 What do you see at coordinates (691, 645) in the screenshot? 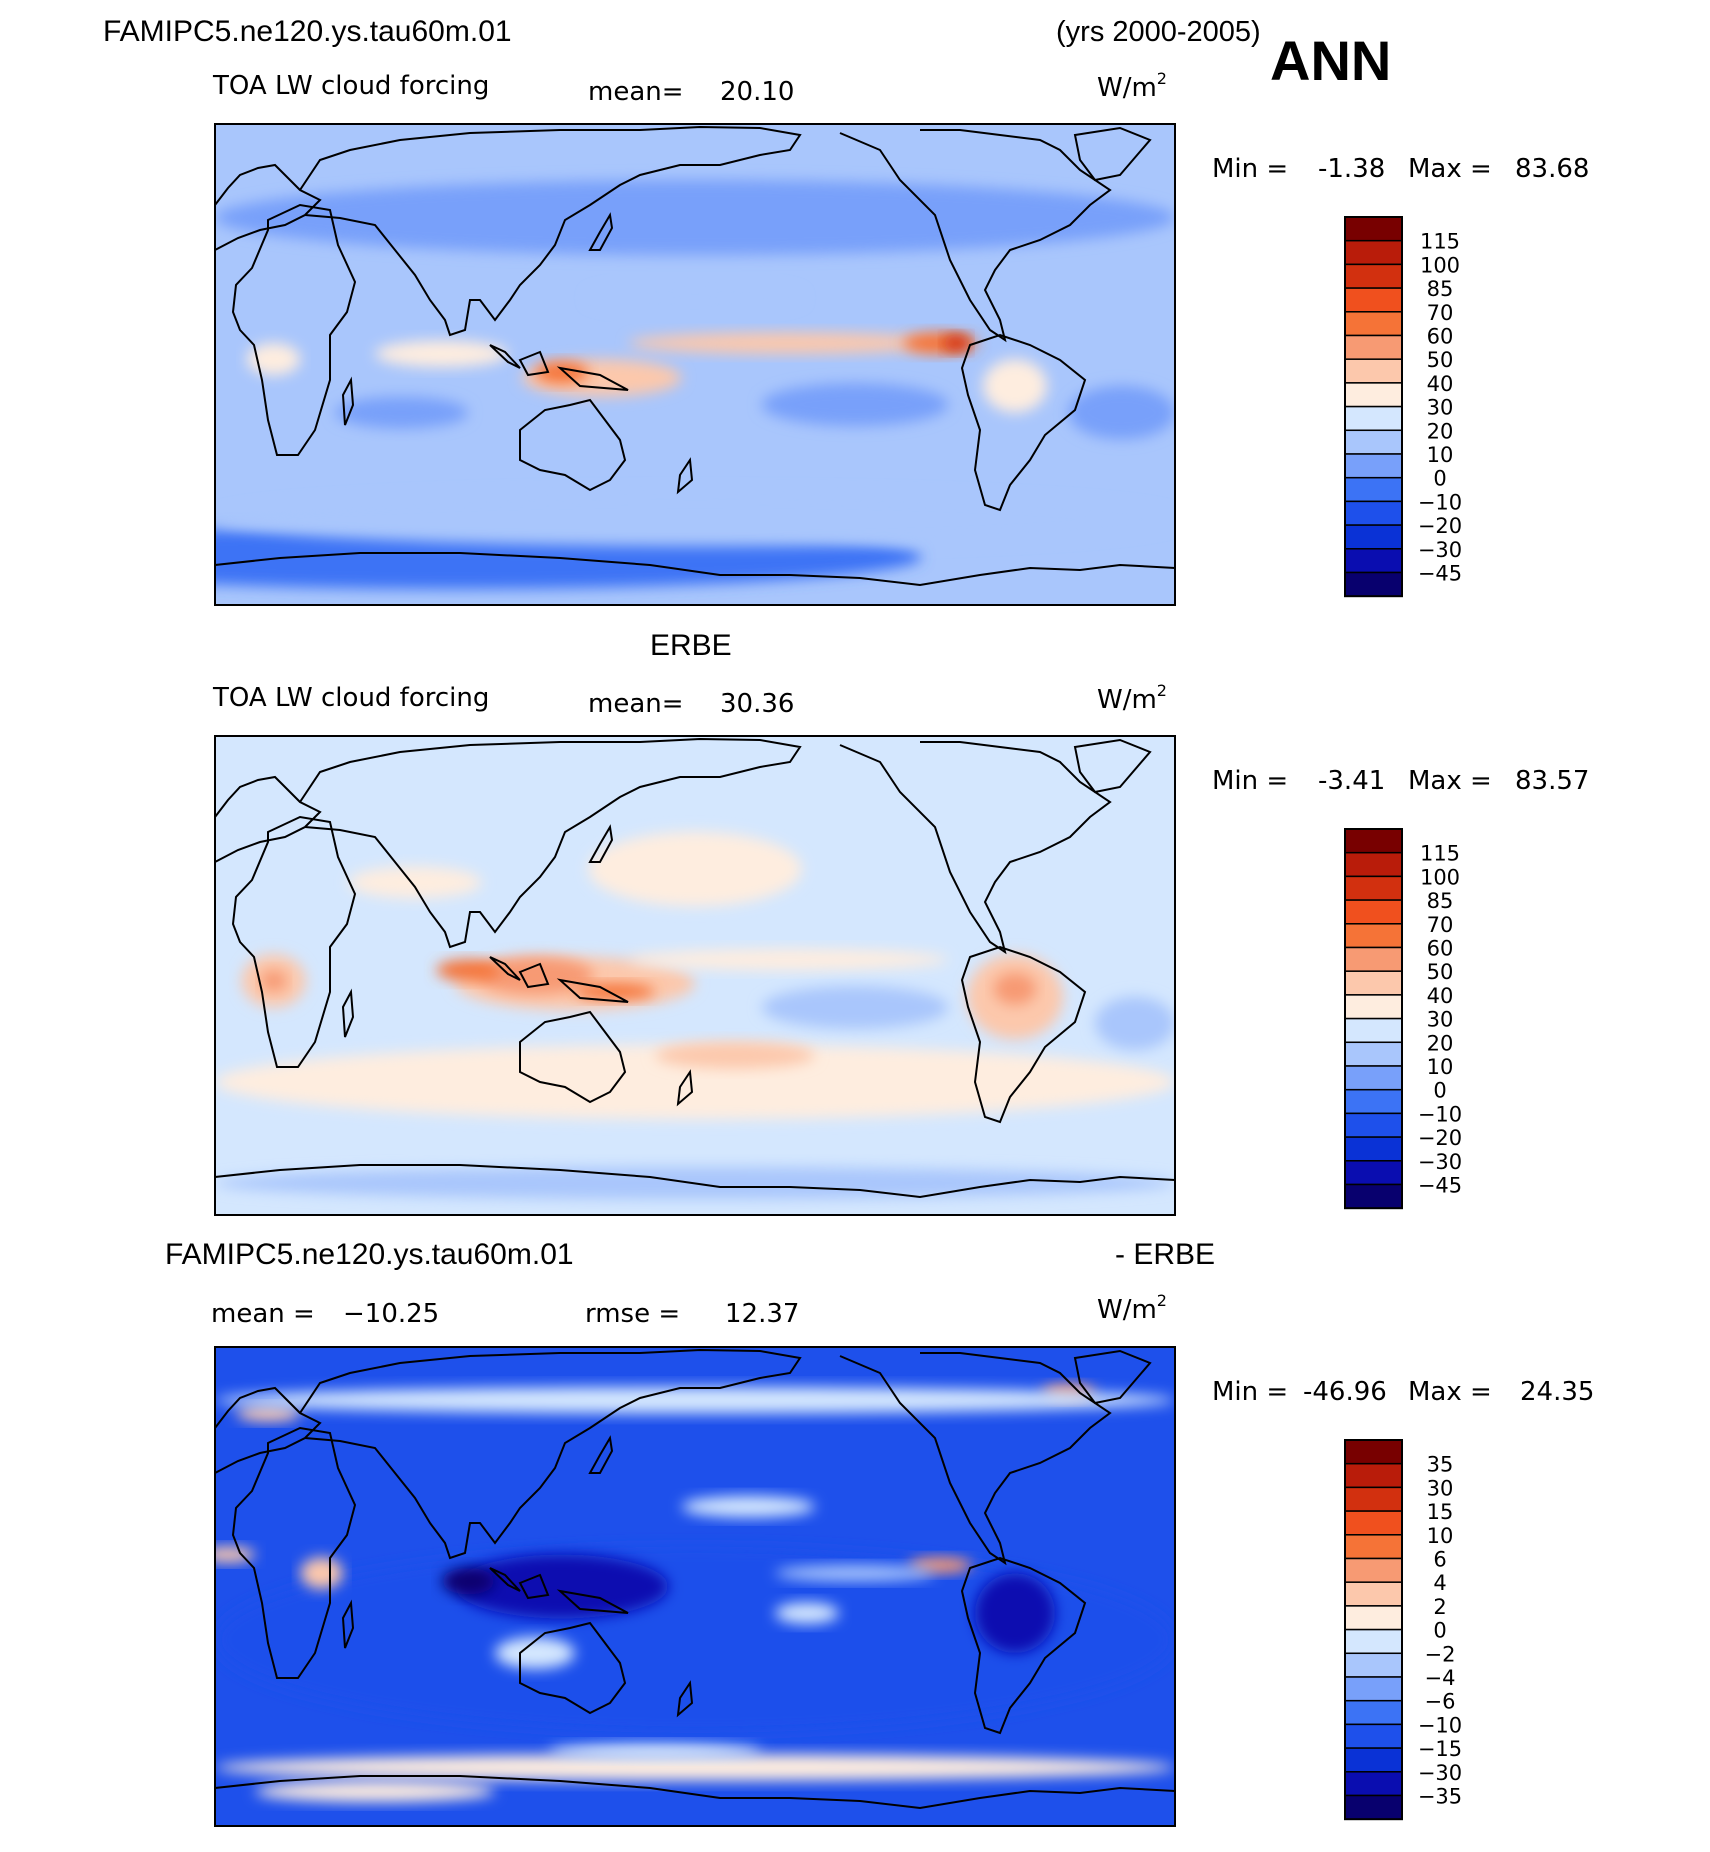
I see `panel-obs-title: ERBE` at bounding box center [691, 645].